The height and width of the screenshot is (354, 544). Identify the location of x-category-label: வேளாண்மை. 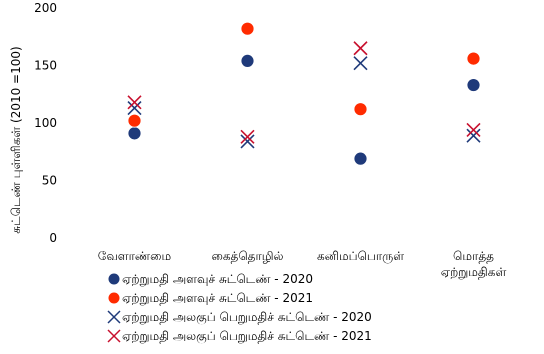
(134, 256).